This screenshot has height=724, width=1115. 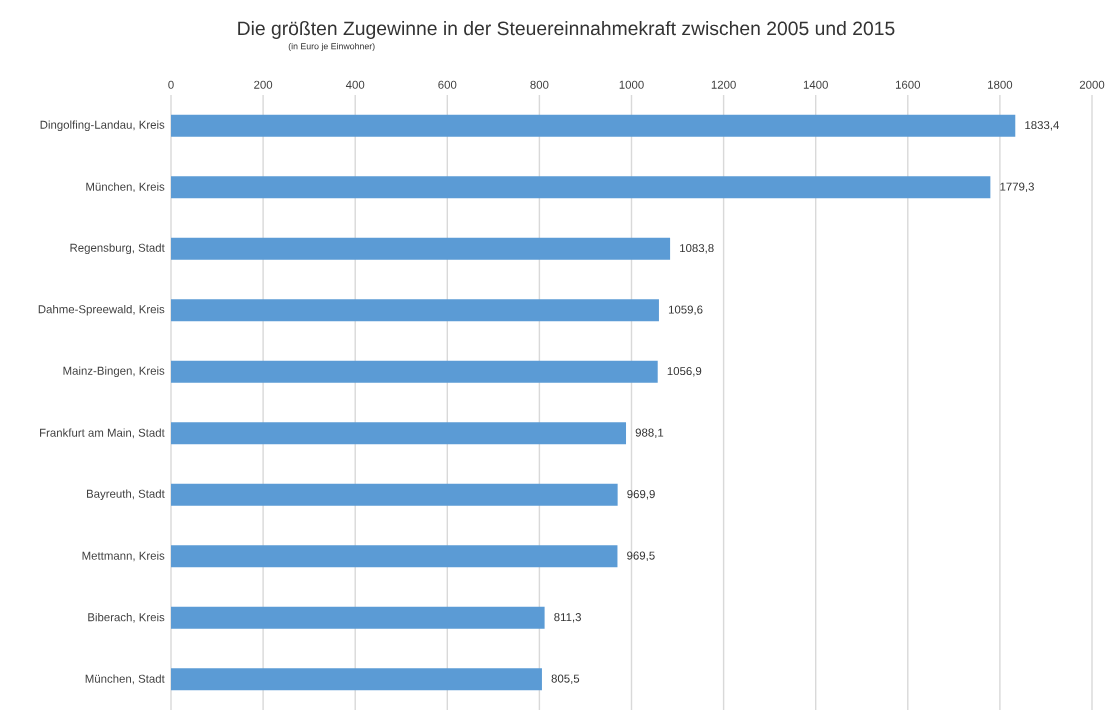 I want to click on x-tick-label: 1400, so click(x=815, y=84).